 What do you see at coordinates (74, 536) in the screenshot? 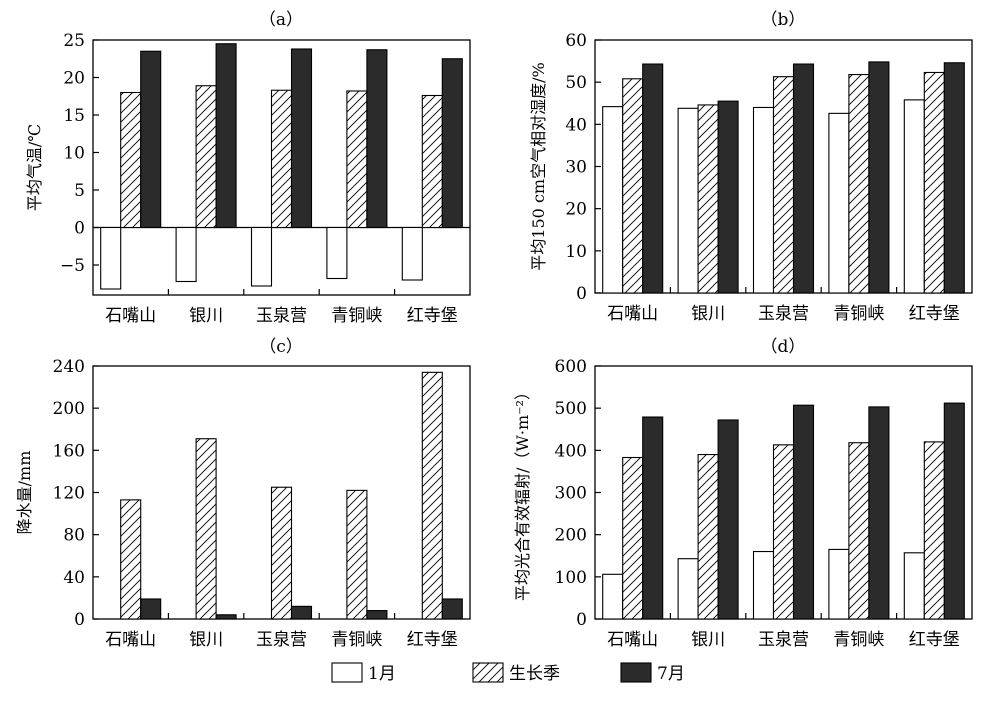
I see `y-tick-label: 80` at bounding box center [74, 536].